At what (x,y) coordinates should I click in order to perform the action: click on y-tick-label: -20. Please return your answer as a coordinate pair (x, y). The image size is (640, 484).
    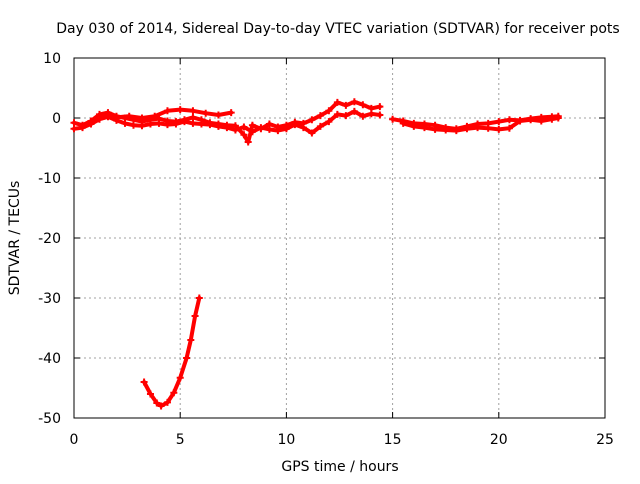
    Looking at the image, I should click on (49, 239).